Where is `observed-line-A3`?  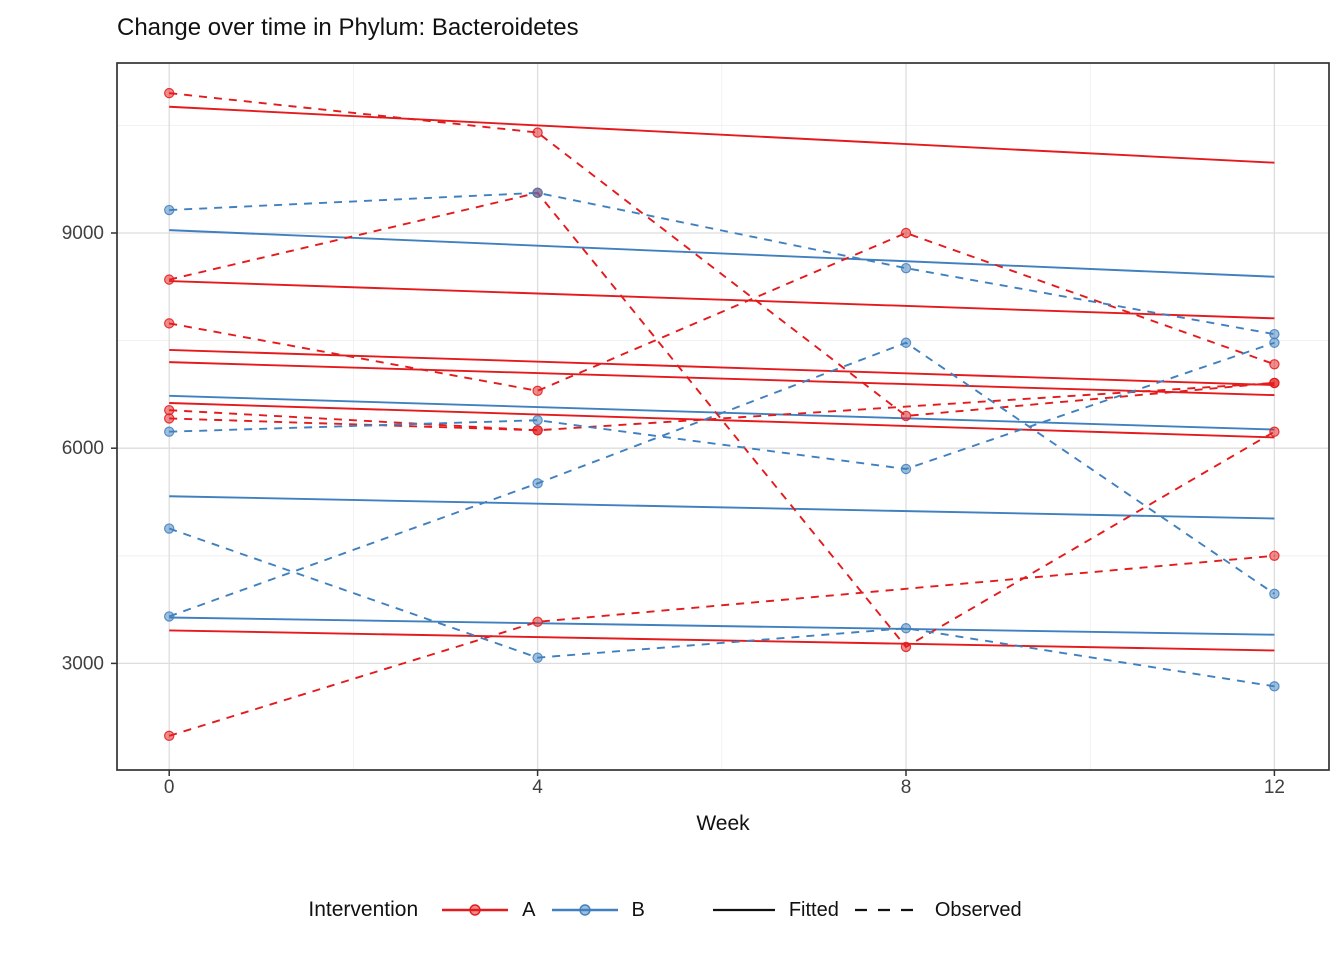 observed-line-A3 is located at coordinates (722, 311).